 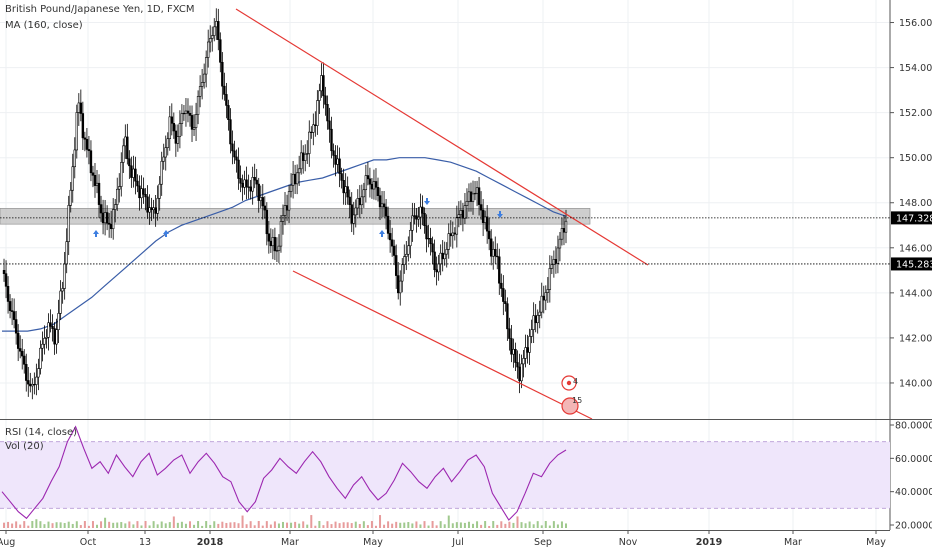 I want to click on arrow-down-icon, so click(x=500, y=214).